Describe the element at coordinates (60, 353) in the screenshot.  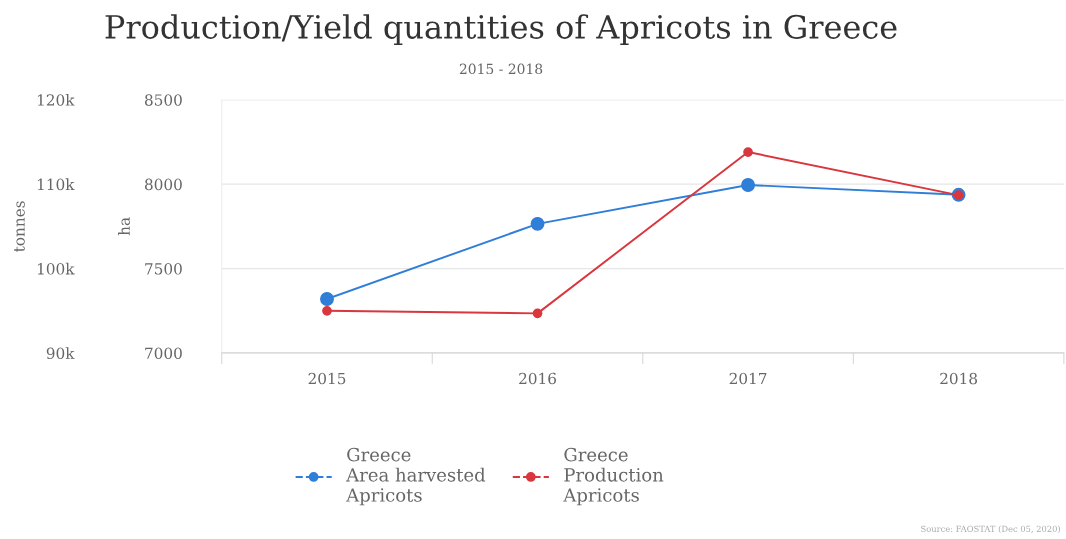
I see `y2-tick-label: 90k` at that location.